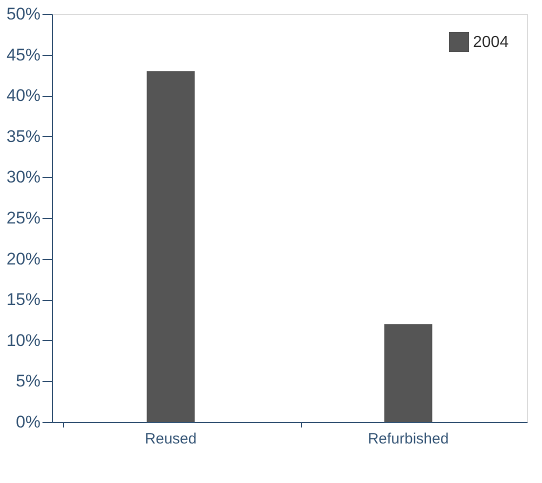  Describe the element at coordinates (23, 177) in the screenshot. I see `y-tick-label: 30%` at that location.